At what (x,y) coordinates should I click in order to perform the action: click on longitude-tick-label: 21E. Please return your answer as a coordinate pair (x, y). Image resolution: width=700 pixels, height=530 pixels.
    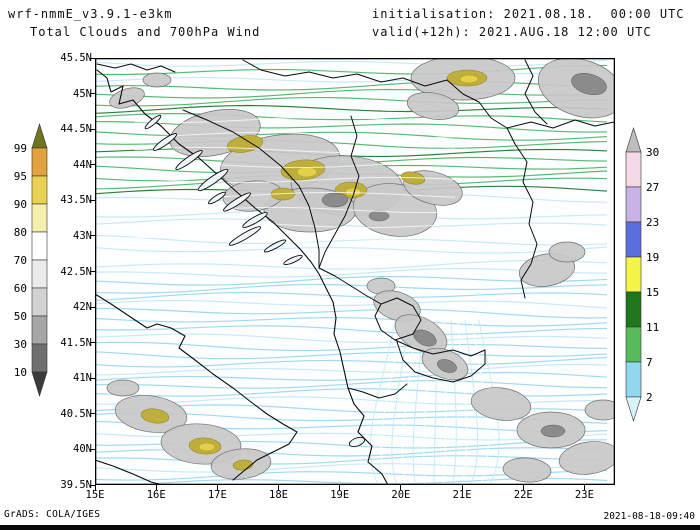
    Looking at the image, I should click on (462, 495).